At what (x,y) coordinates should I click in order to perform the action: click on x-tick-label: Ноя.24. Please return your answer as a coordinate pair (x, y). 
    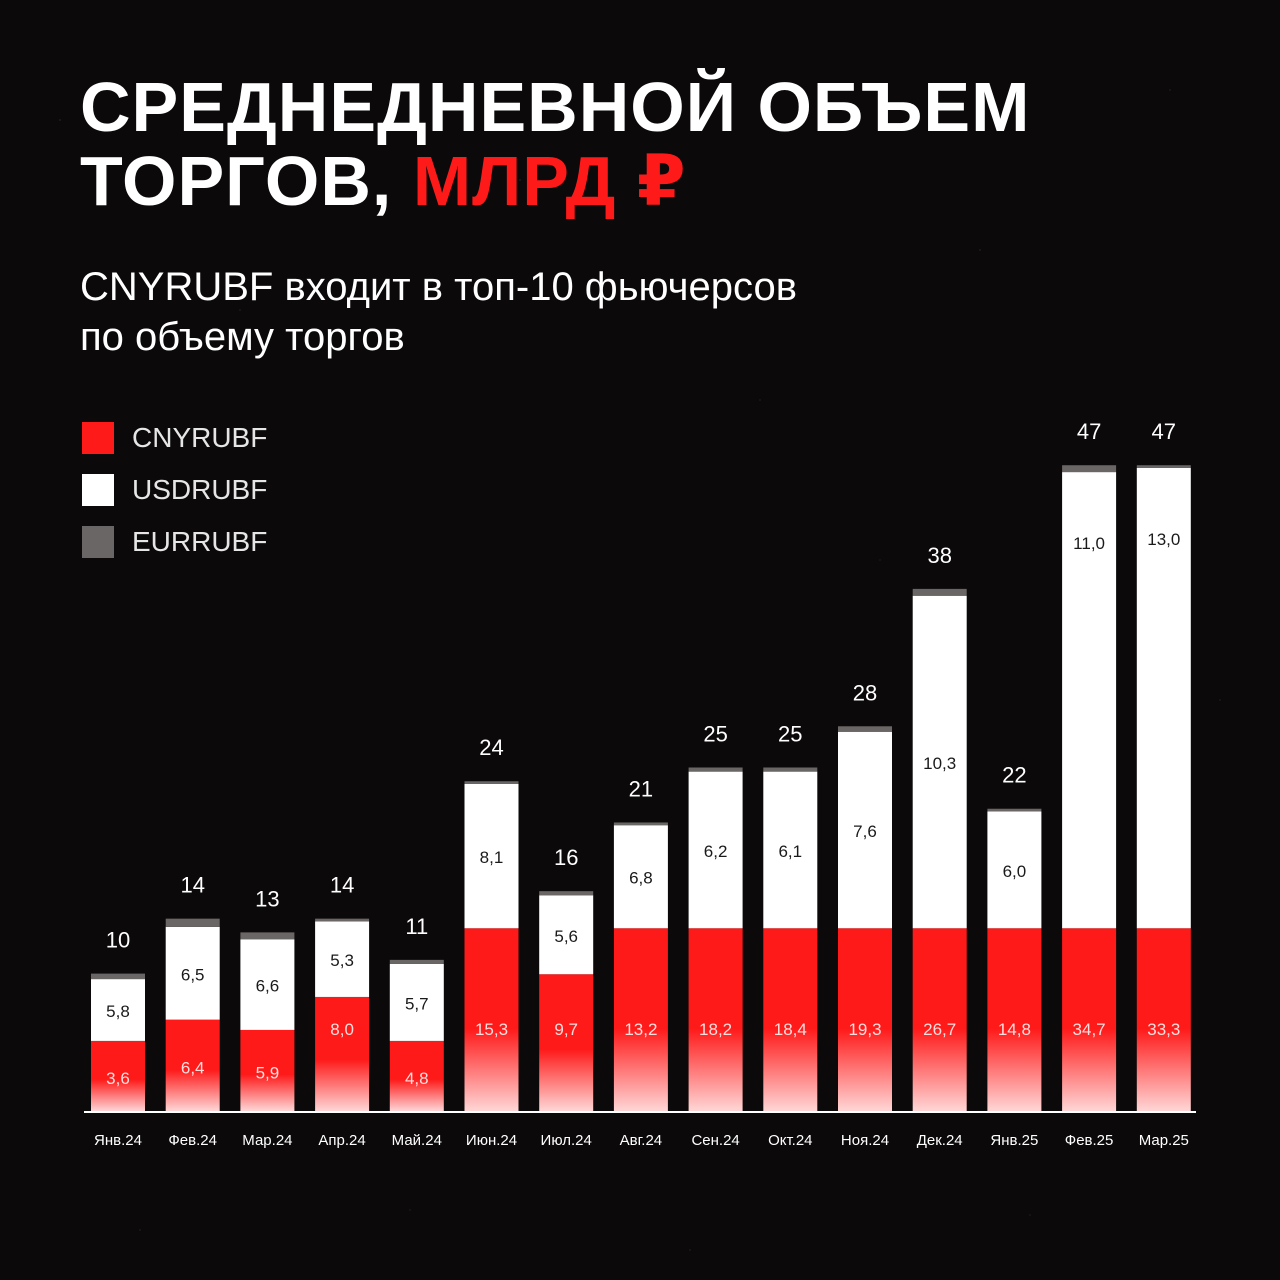
    Looking at the image, I should click on (865, 1140).